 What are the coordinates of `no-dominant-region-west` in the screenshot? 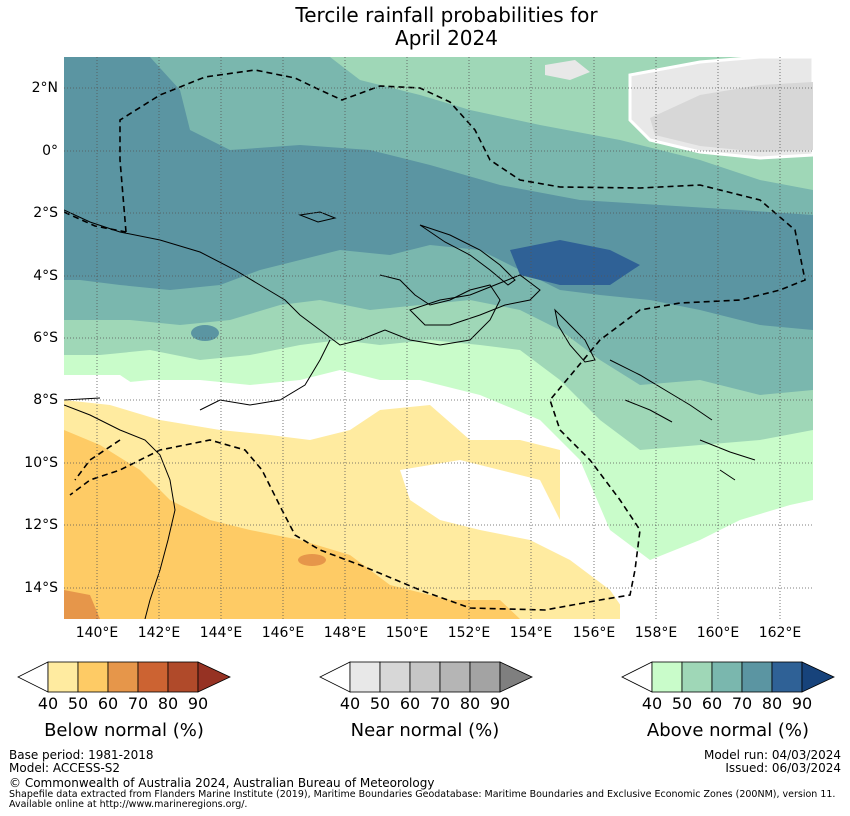 It's located at (107, 390).